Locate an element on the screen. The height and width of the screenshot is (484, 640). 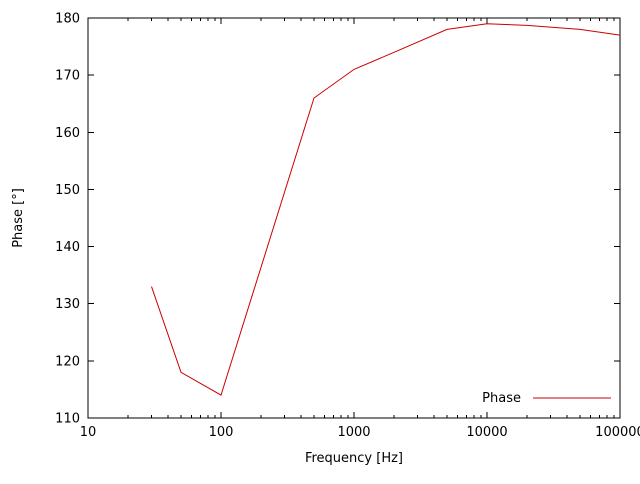
x-tick-label: 10 is located at coordinates (88, 432).